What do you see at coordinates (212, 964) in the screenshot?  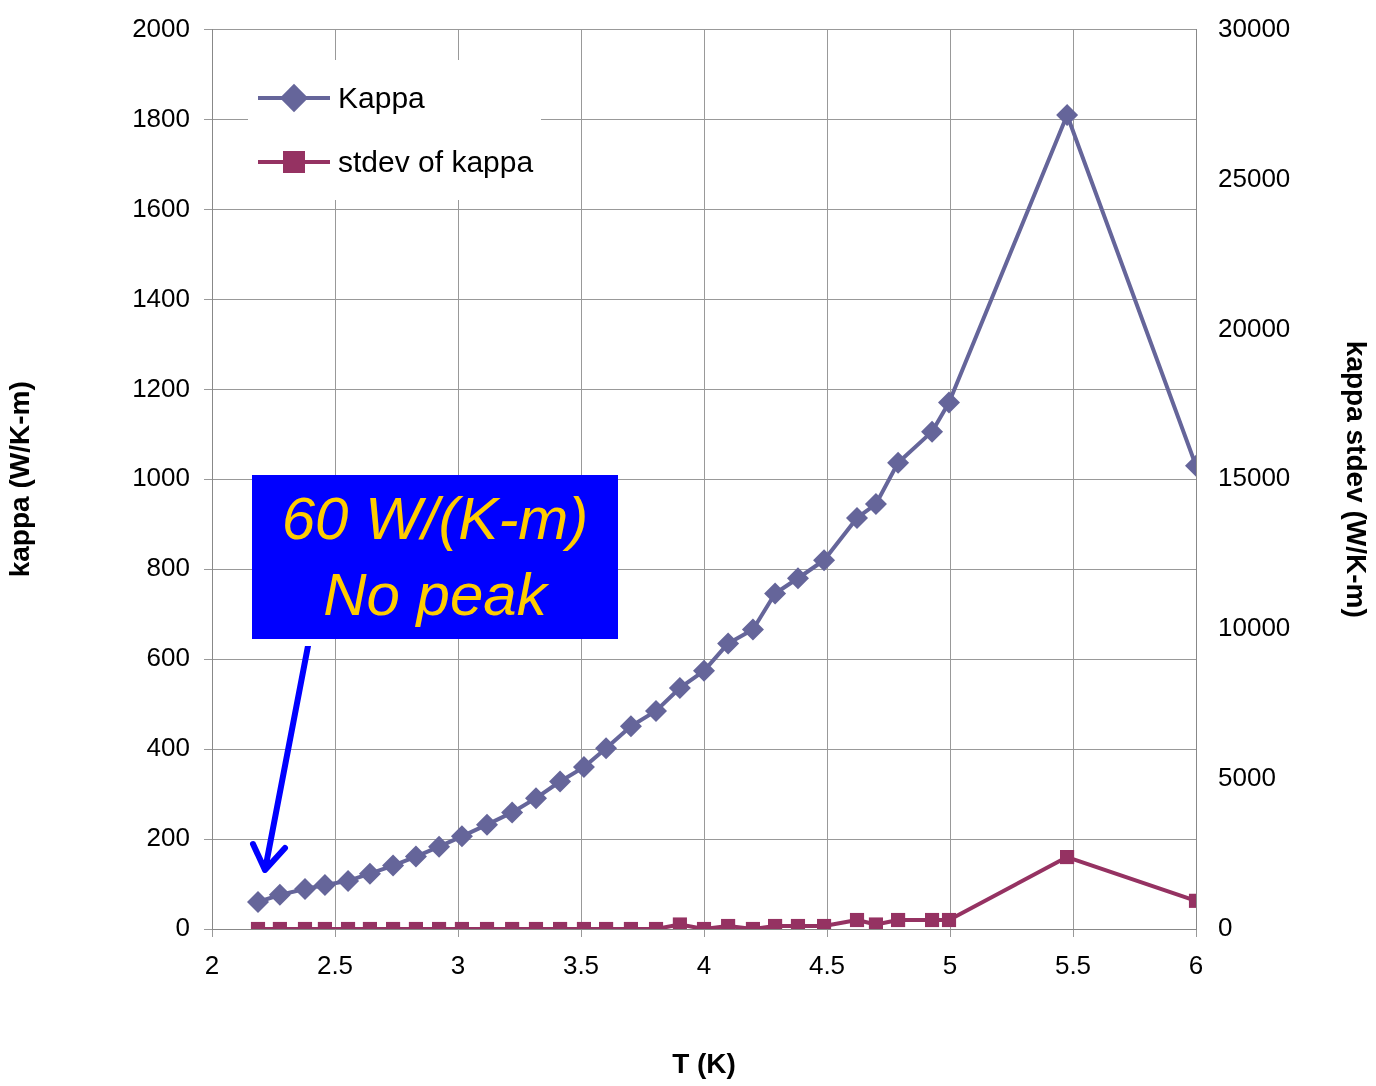 I see `x-tick-label: 2` at bounding box center [212, 964].